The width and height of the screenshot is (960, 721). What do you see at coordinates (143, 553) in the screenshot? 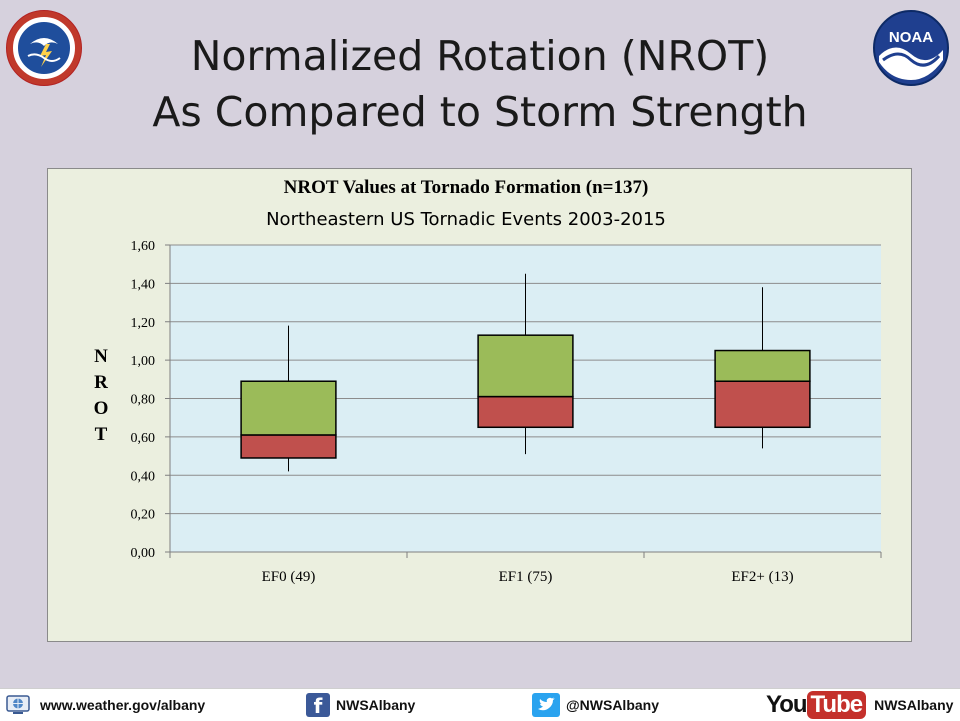
I see `y-tick-label: 0,00` at bounding box center [143, 553].